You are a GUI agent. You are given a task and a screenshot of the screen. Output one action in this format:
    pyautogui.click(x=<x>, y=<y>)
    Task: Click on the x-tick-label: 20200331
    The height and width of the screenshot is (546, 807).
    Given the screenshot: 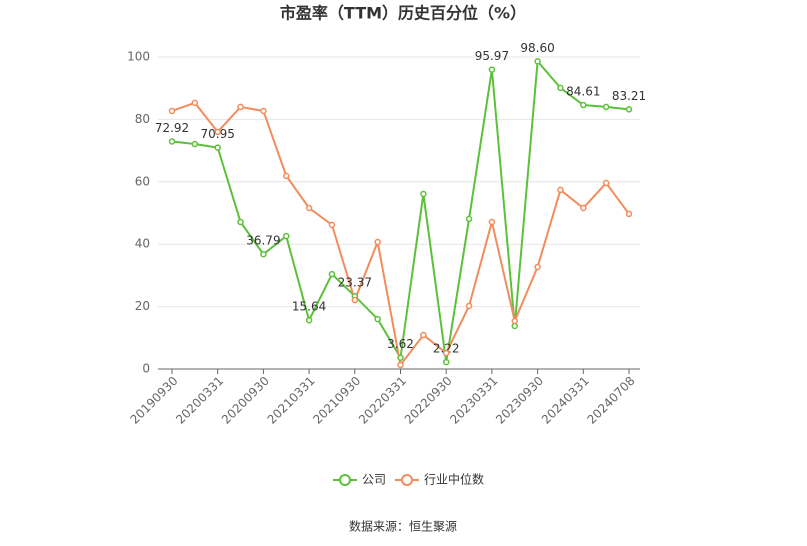 What is the action you would take?
    pyautogui.click(x=199, y=400)
    